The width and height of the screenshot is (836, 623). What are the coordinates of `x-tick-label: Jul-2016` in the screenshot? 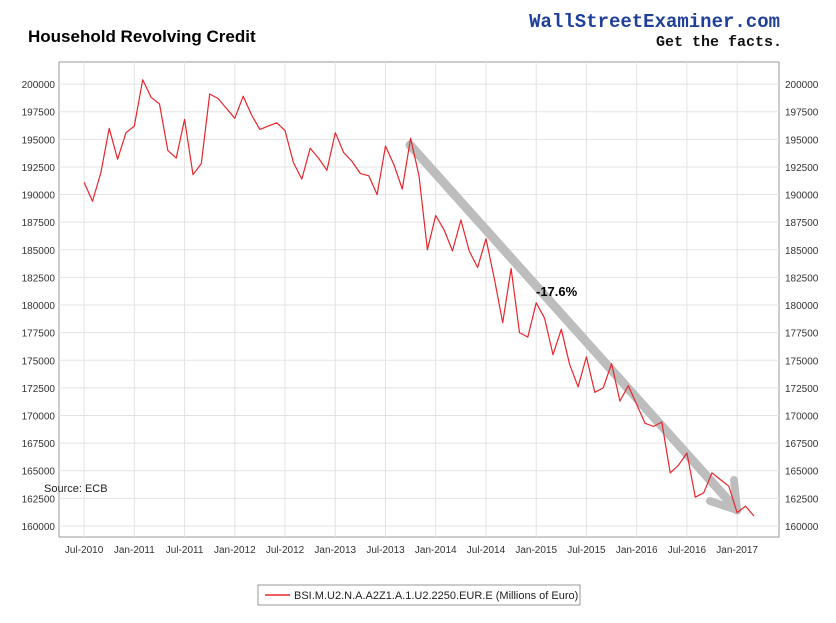 It's located at (687, 550).